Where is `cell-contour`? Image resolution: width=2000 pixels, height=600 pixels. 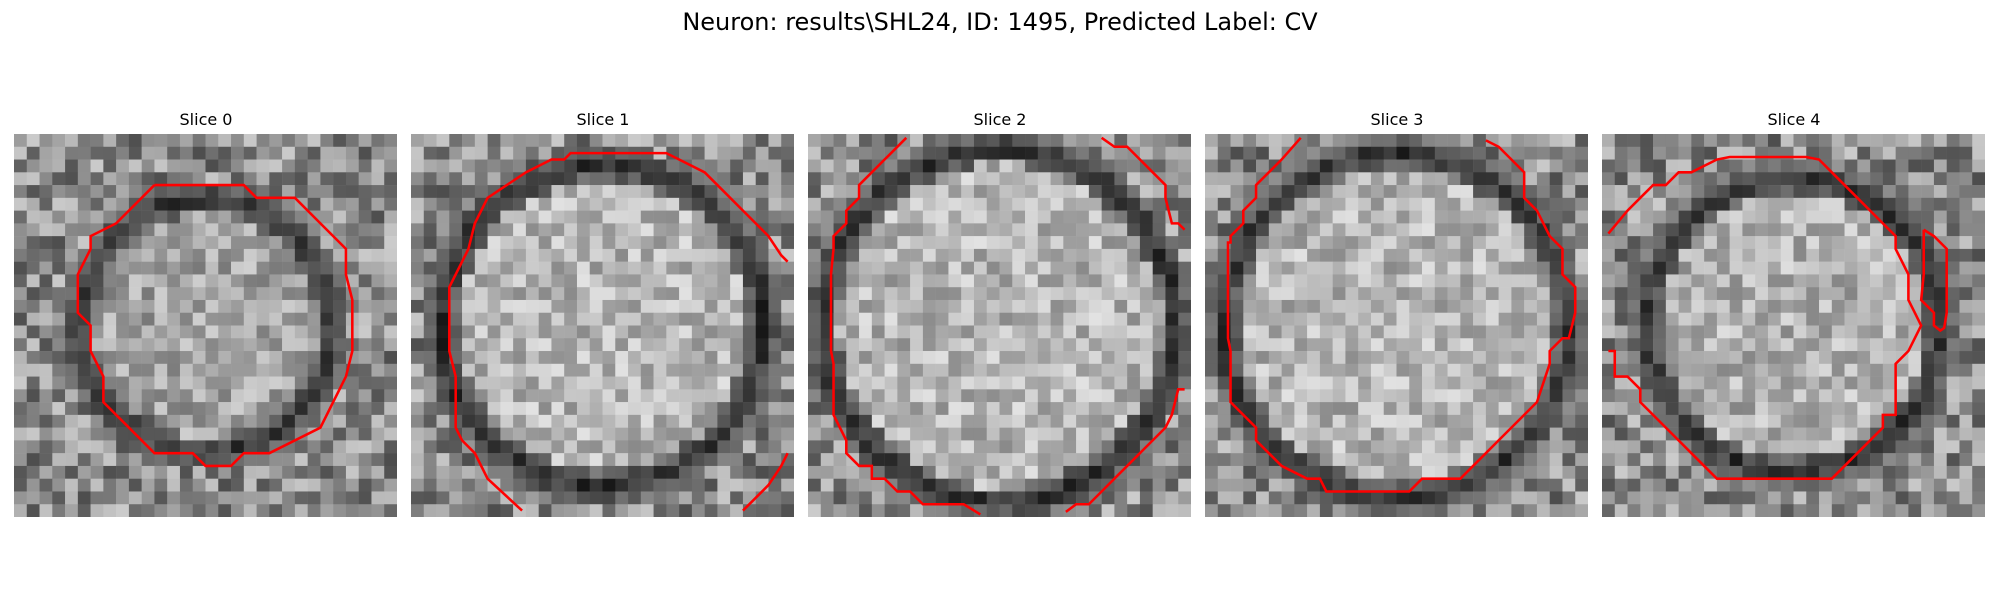 cell-contour is located at coordinates (765, 482).